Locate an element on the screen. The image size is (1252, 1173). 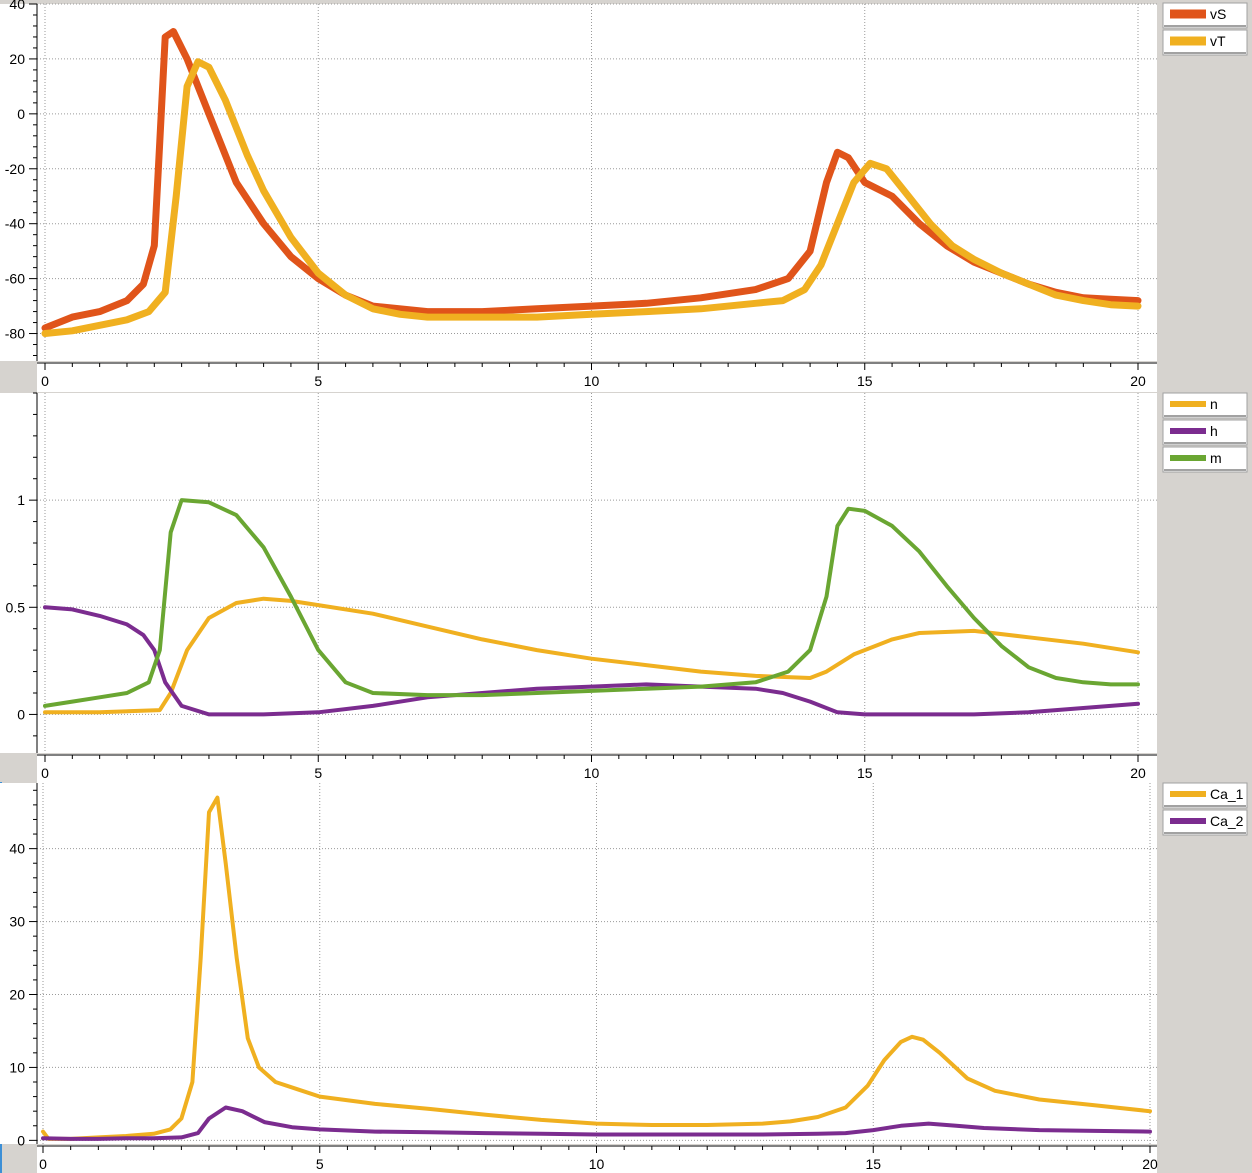
legend-label: n is located at coordinates (1214, 404).